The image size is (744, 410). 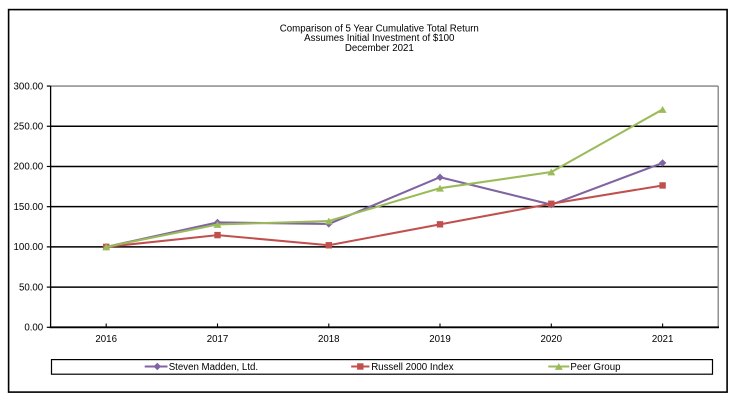 What do you see at coordinates (663, 339) in the screenshot?
I see `svg-text: 2021` at bounding box center [663, 339].